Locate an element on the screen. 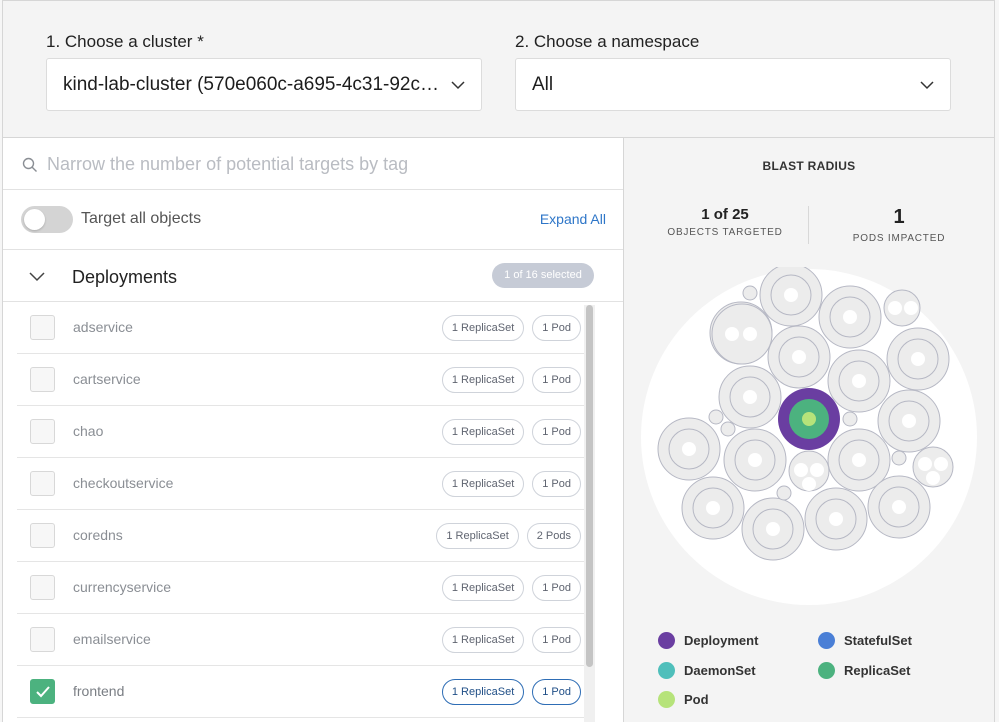 The image size is (999, 722). objects-targeted-stat: 1 of 25 OBJECTS TARGETED is located at coordinates (725, 222).